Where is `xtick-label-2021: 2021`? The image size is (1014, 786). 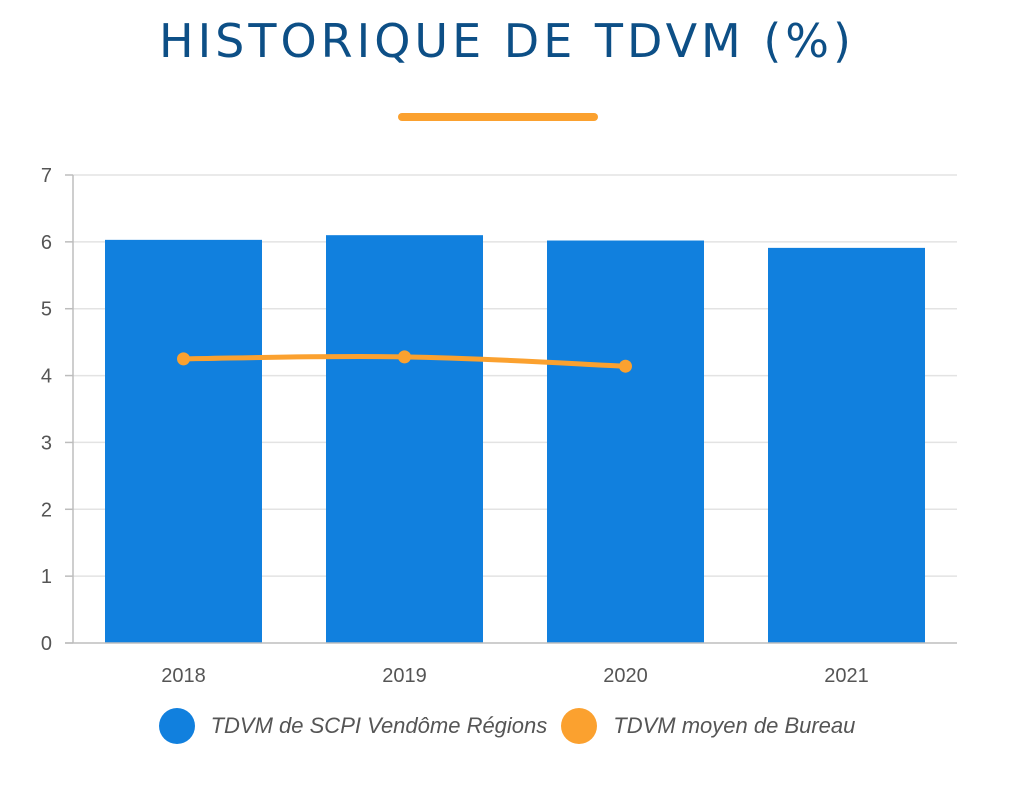 xtick-label-2021: 2021 is located at coordinates (846, 676).